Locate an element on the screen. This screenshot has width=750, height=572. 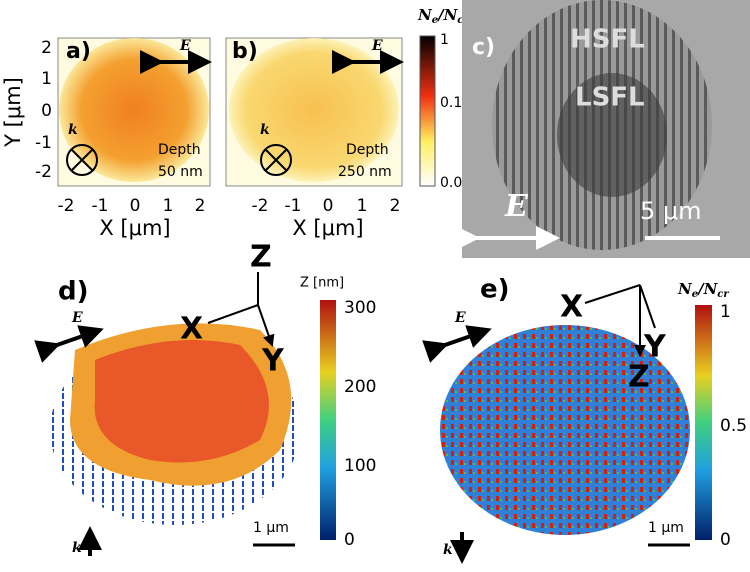
y-tick-label: 2 is located at coordinates (46, 48).